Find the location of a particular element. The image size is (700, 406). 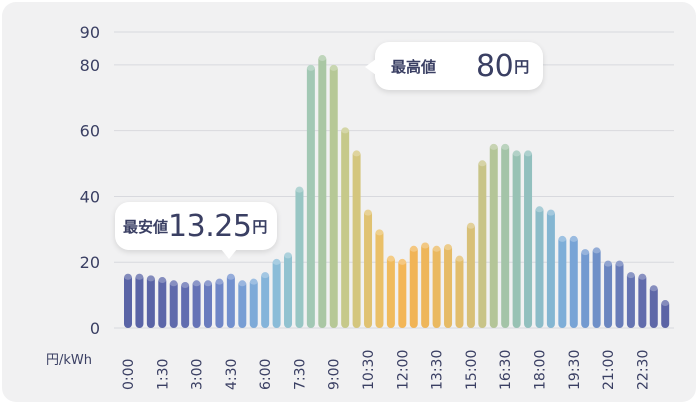

x-tick-label: 15:00 is located at coordinates (472, 370).